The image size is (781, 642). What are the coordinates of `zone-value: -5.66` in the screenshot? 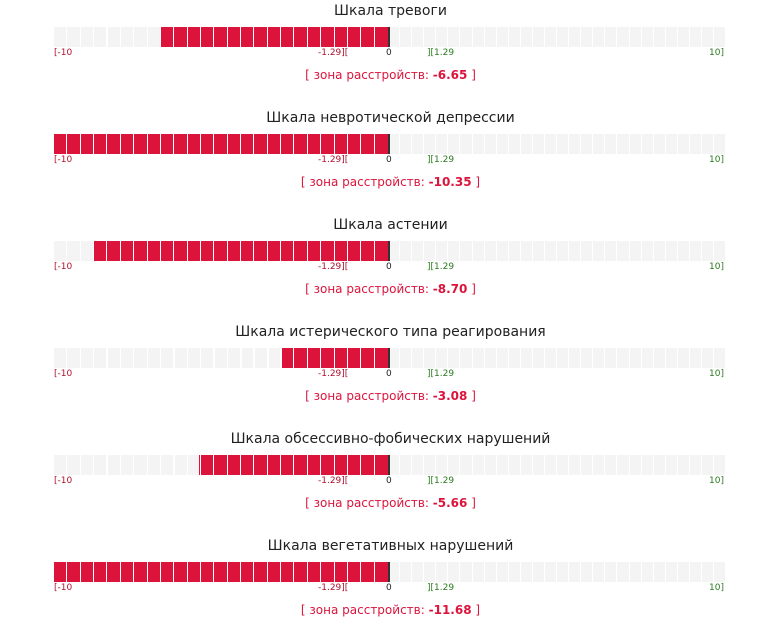 It's located at (450, 503).